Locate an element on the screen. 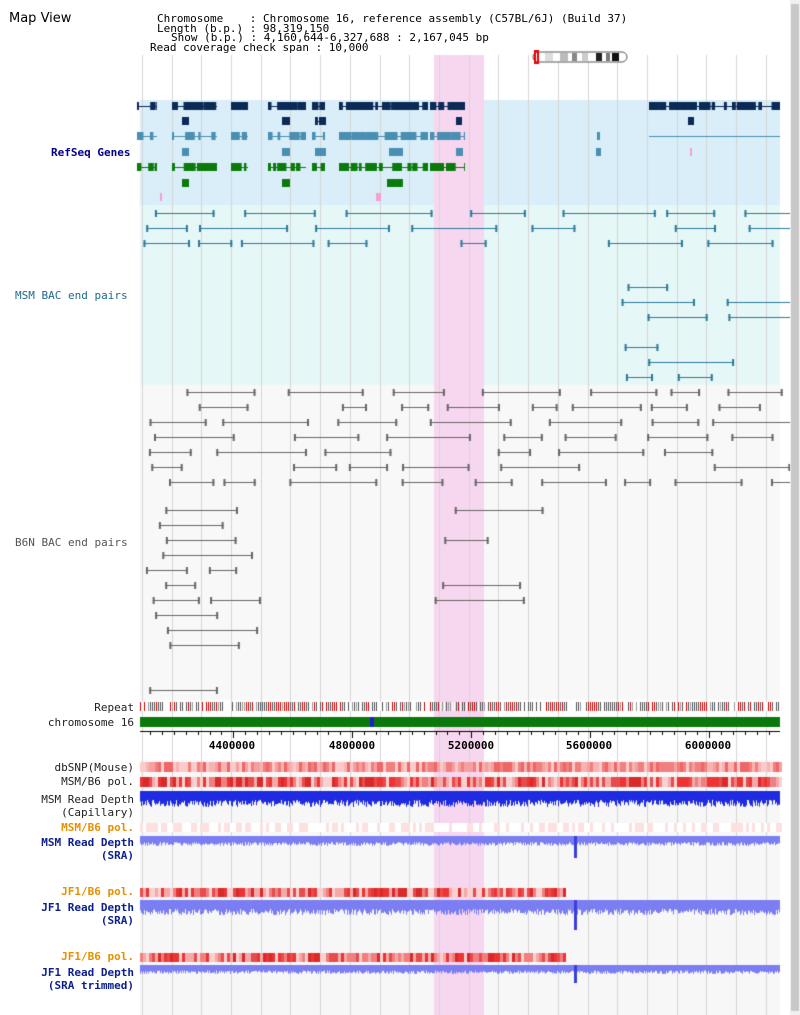  repeat-label: Repeat is located at coordinates (114, 707).